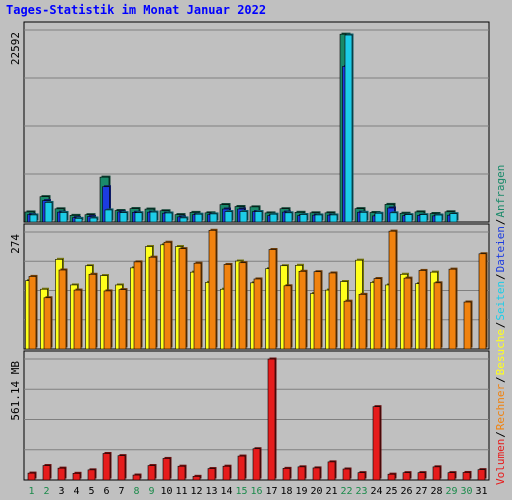 This screenshot has width=512, height=500. I want to click on x-tick-label: 28, so click(436, 491).